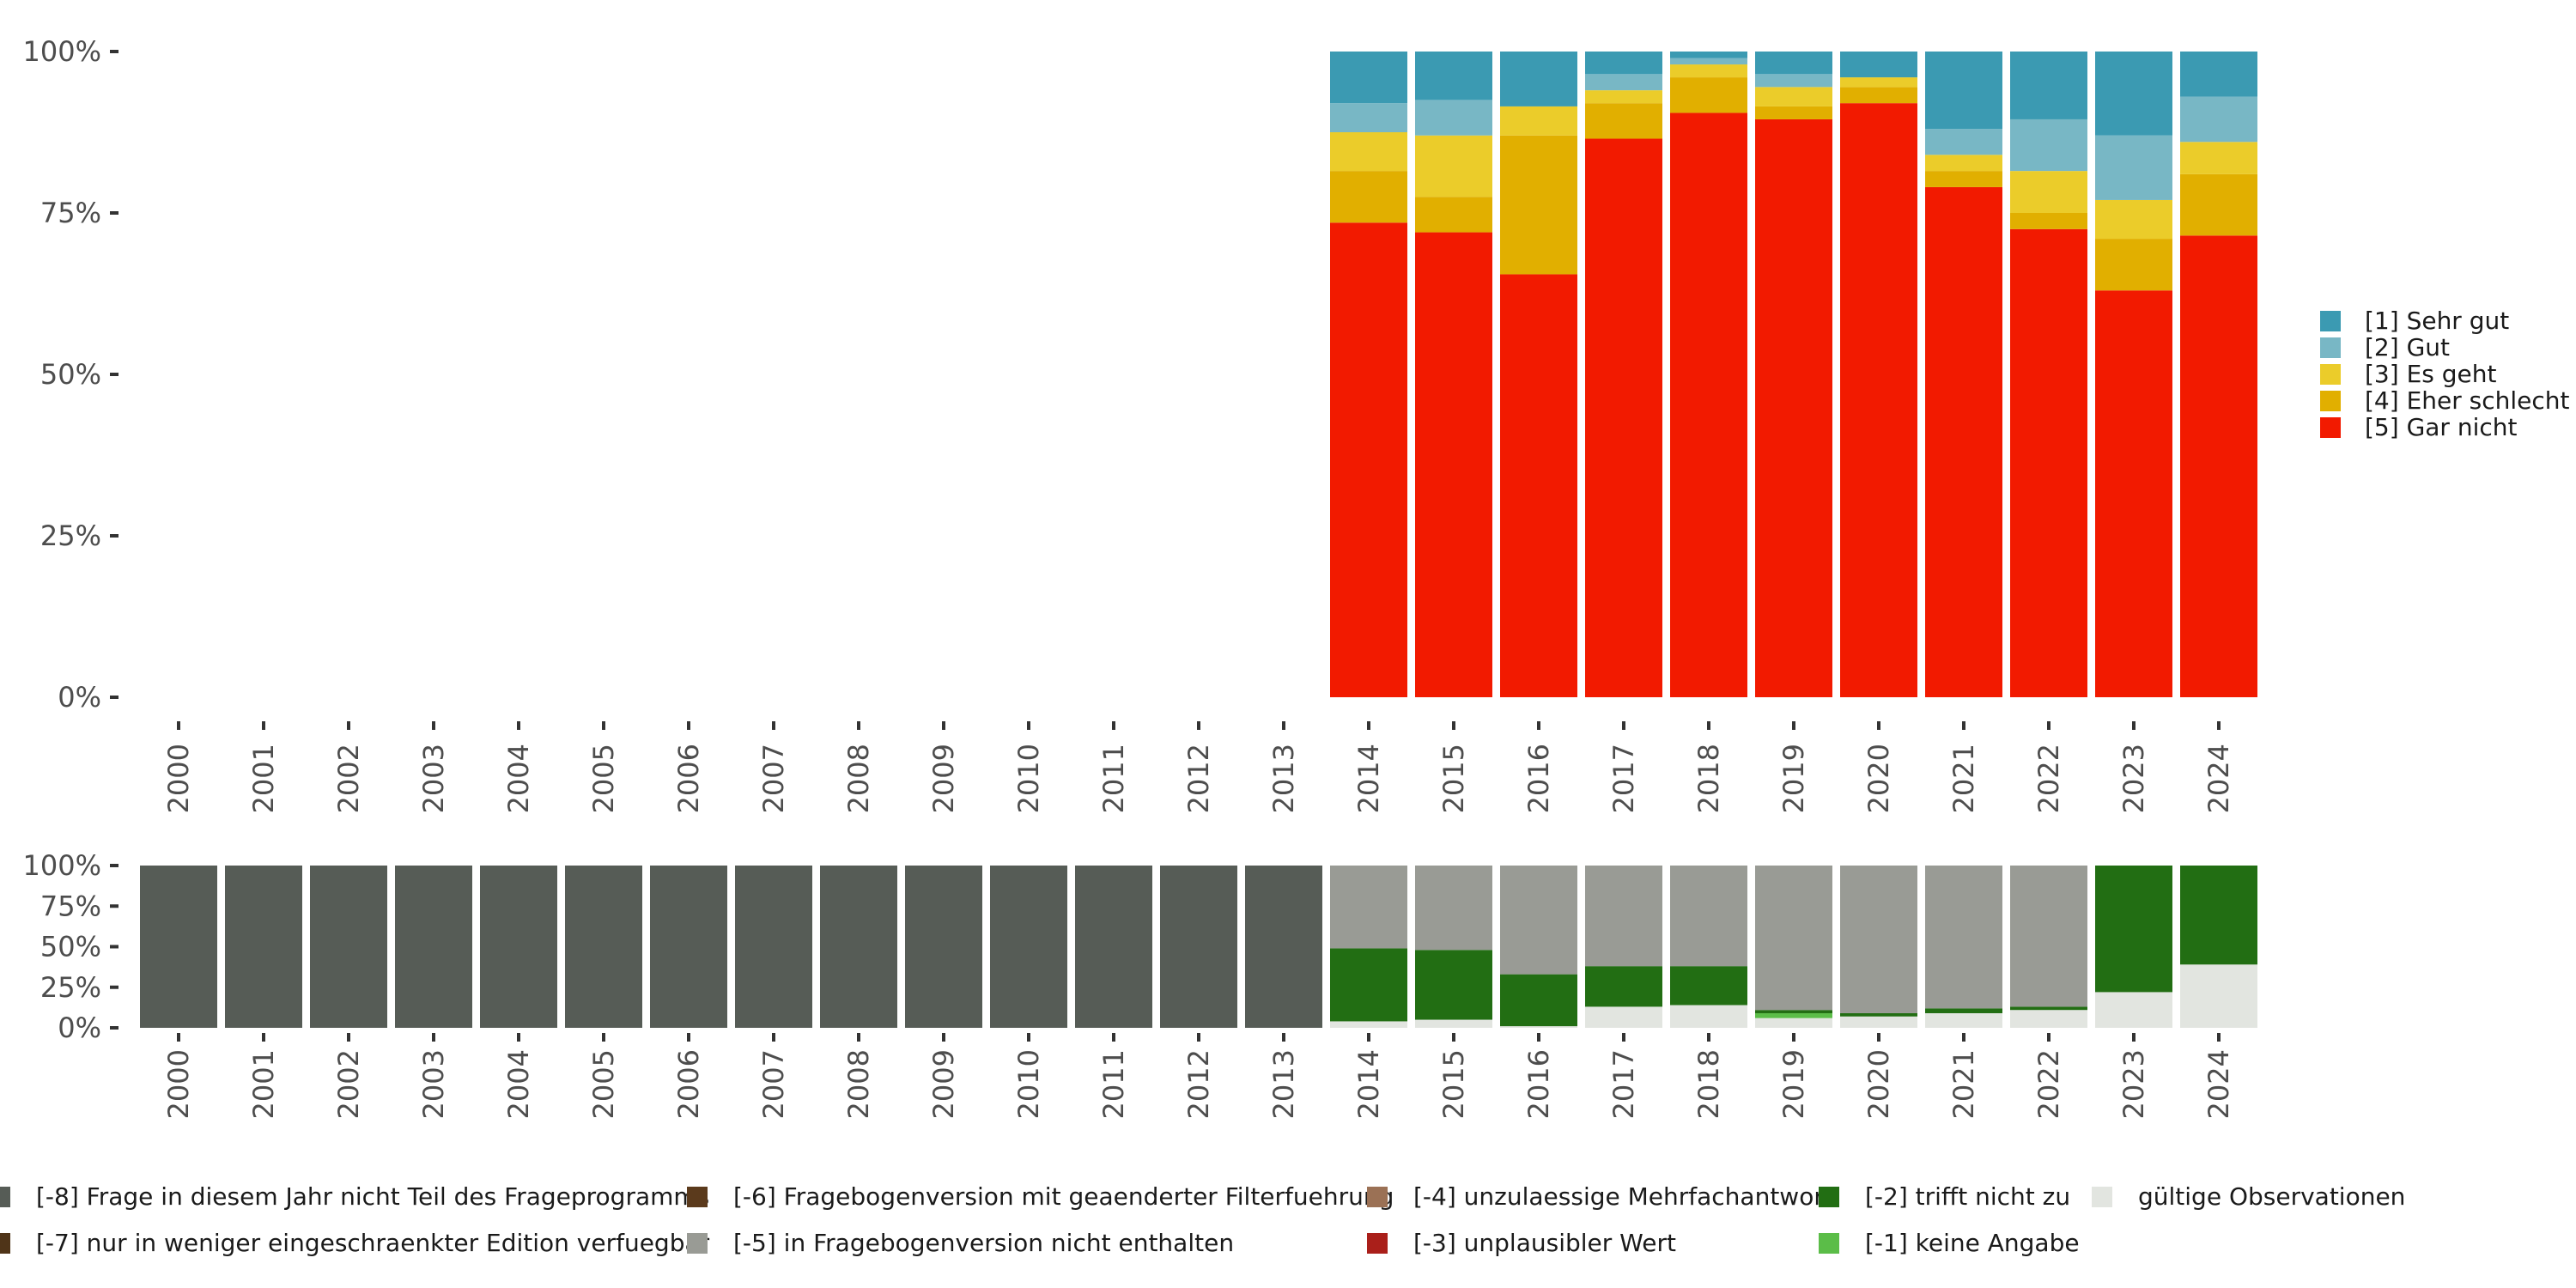  What do you see at coordinates (2048, 463) in the screenshot?
I see `top-bar-2022-5-gar-nicht` at bounding box center [2048, 463].